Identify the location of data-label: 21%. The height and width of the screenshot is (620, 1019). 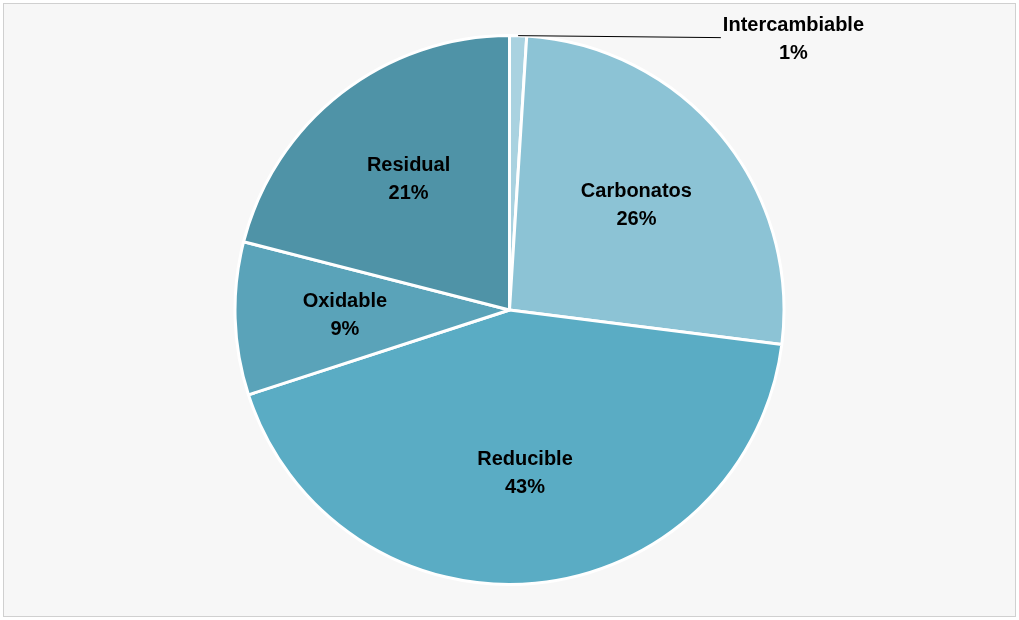
(408, 192).